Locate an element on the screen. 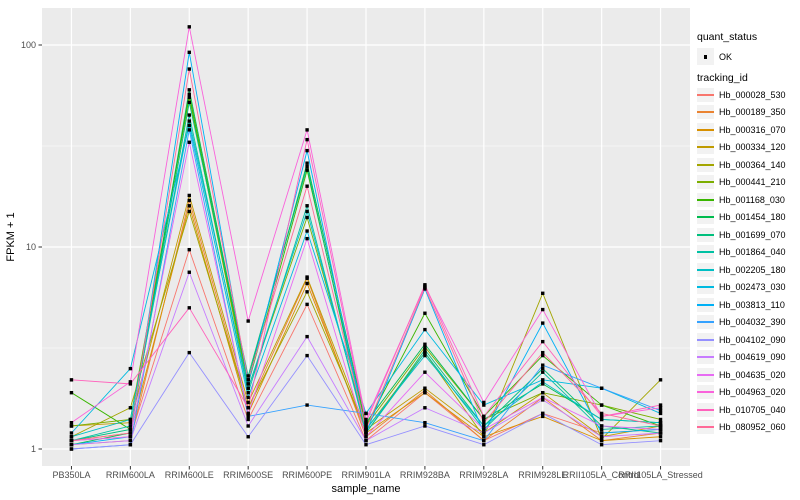 This screenshot has width=800, height=500. legend-item-Hb_001864_040: Hb_001864_040 is located at coordinates (741, 253).